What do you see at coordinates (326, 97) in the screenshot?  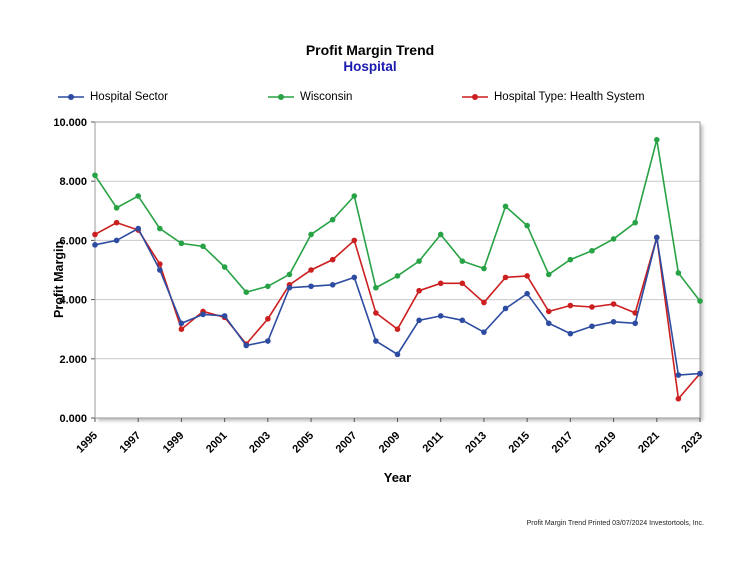 I see `legend-label: Wisconsin` at bounding box center [326, 97].